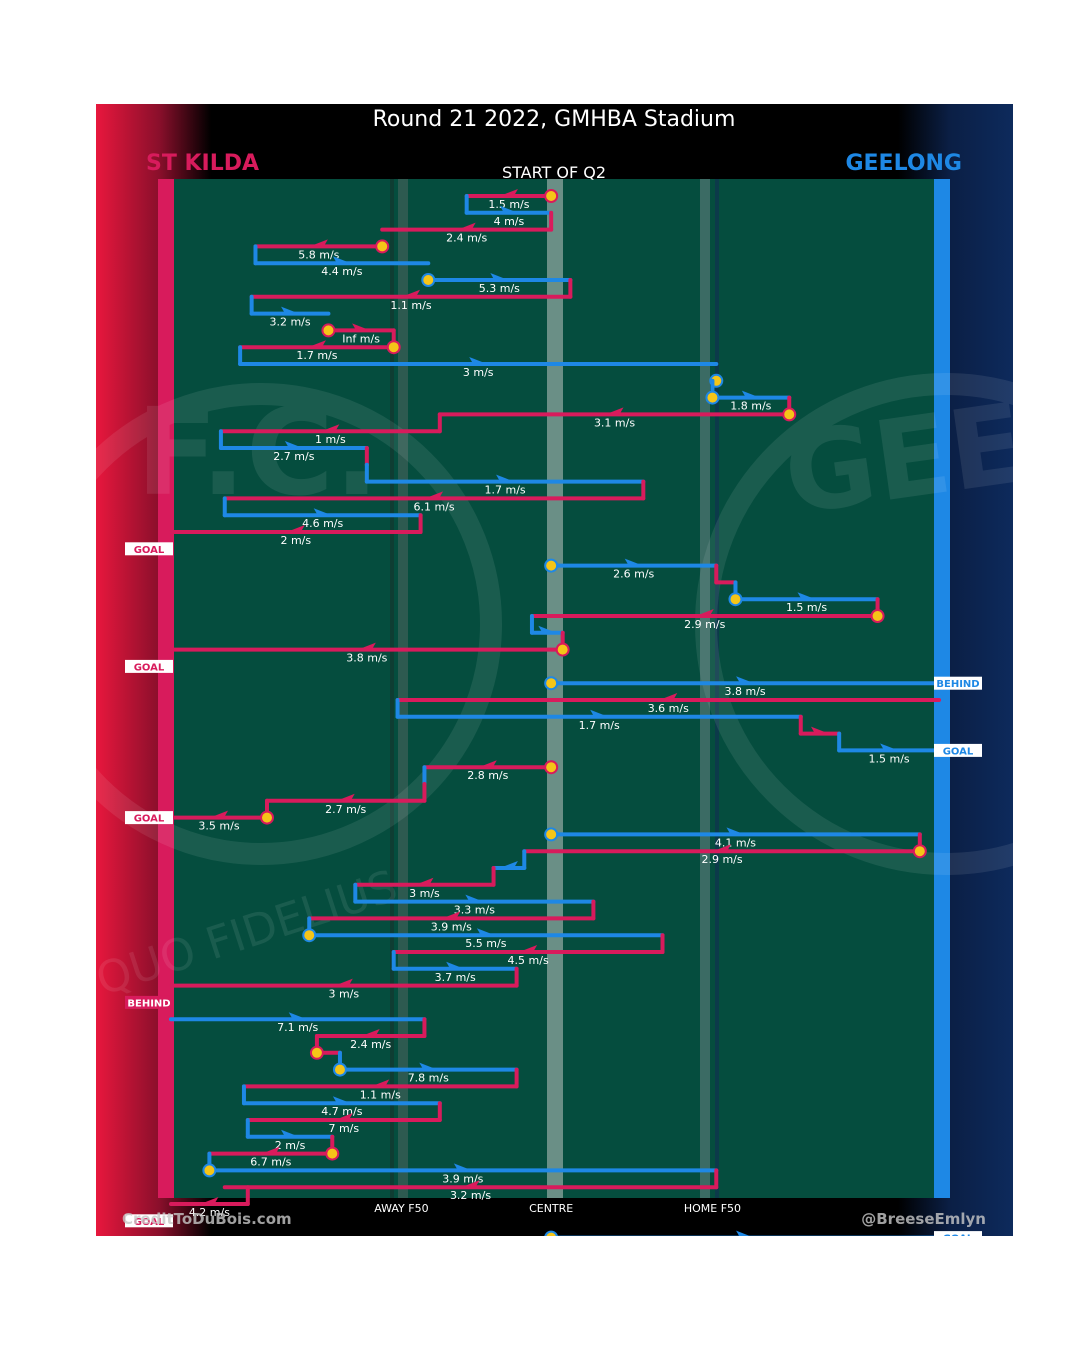 This screenshot has height=1355, width=1080. What do you see at coordinates (207, 1219) in the screenshot?
I see `footer-left-credit: CreditToDuBois.com` at bounding box center [207, 1219].